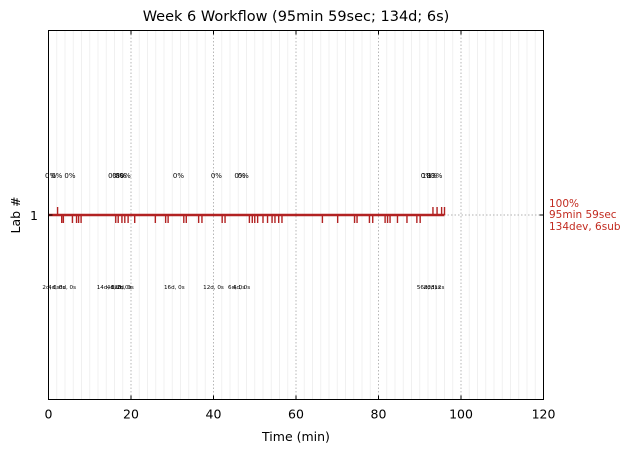  Describe the element at coordinates (214, 414) in the screenshot. I see `x-tick-label: 40` at that location.